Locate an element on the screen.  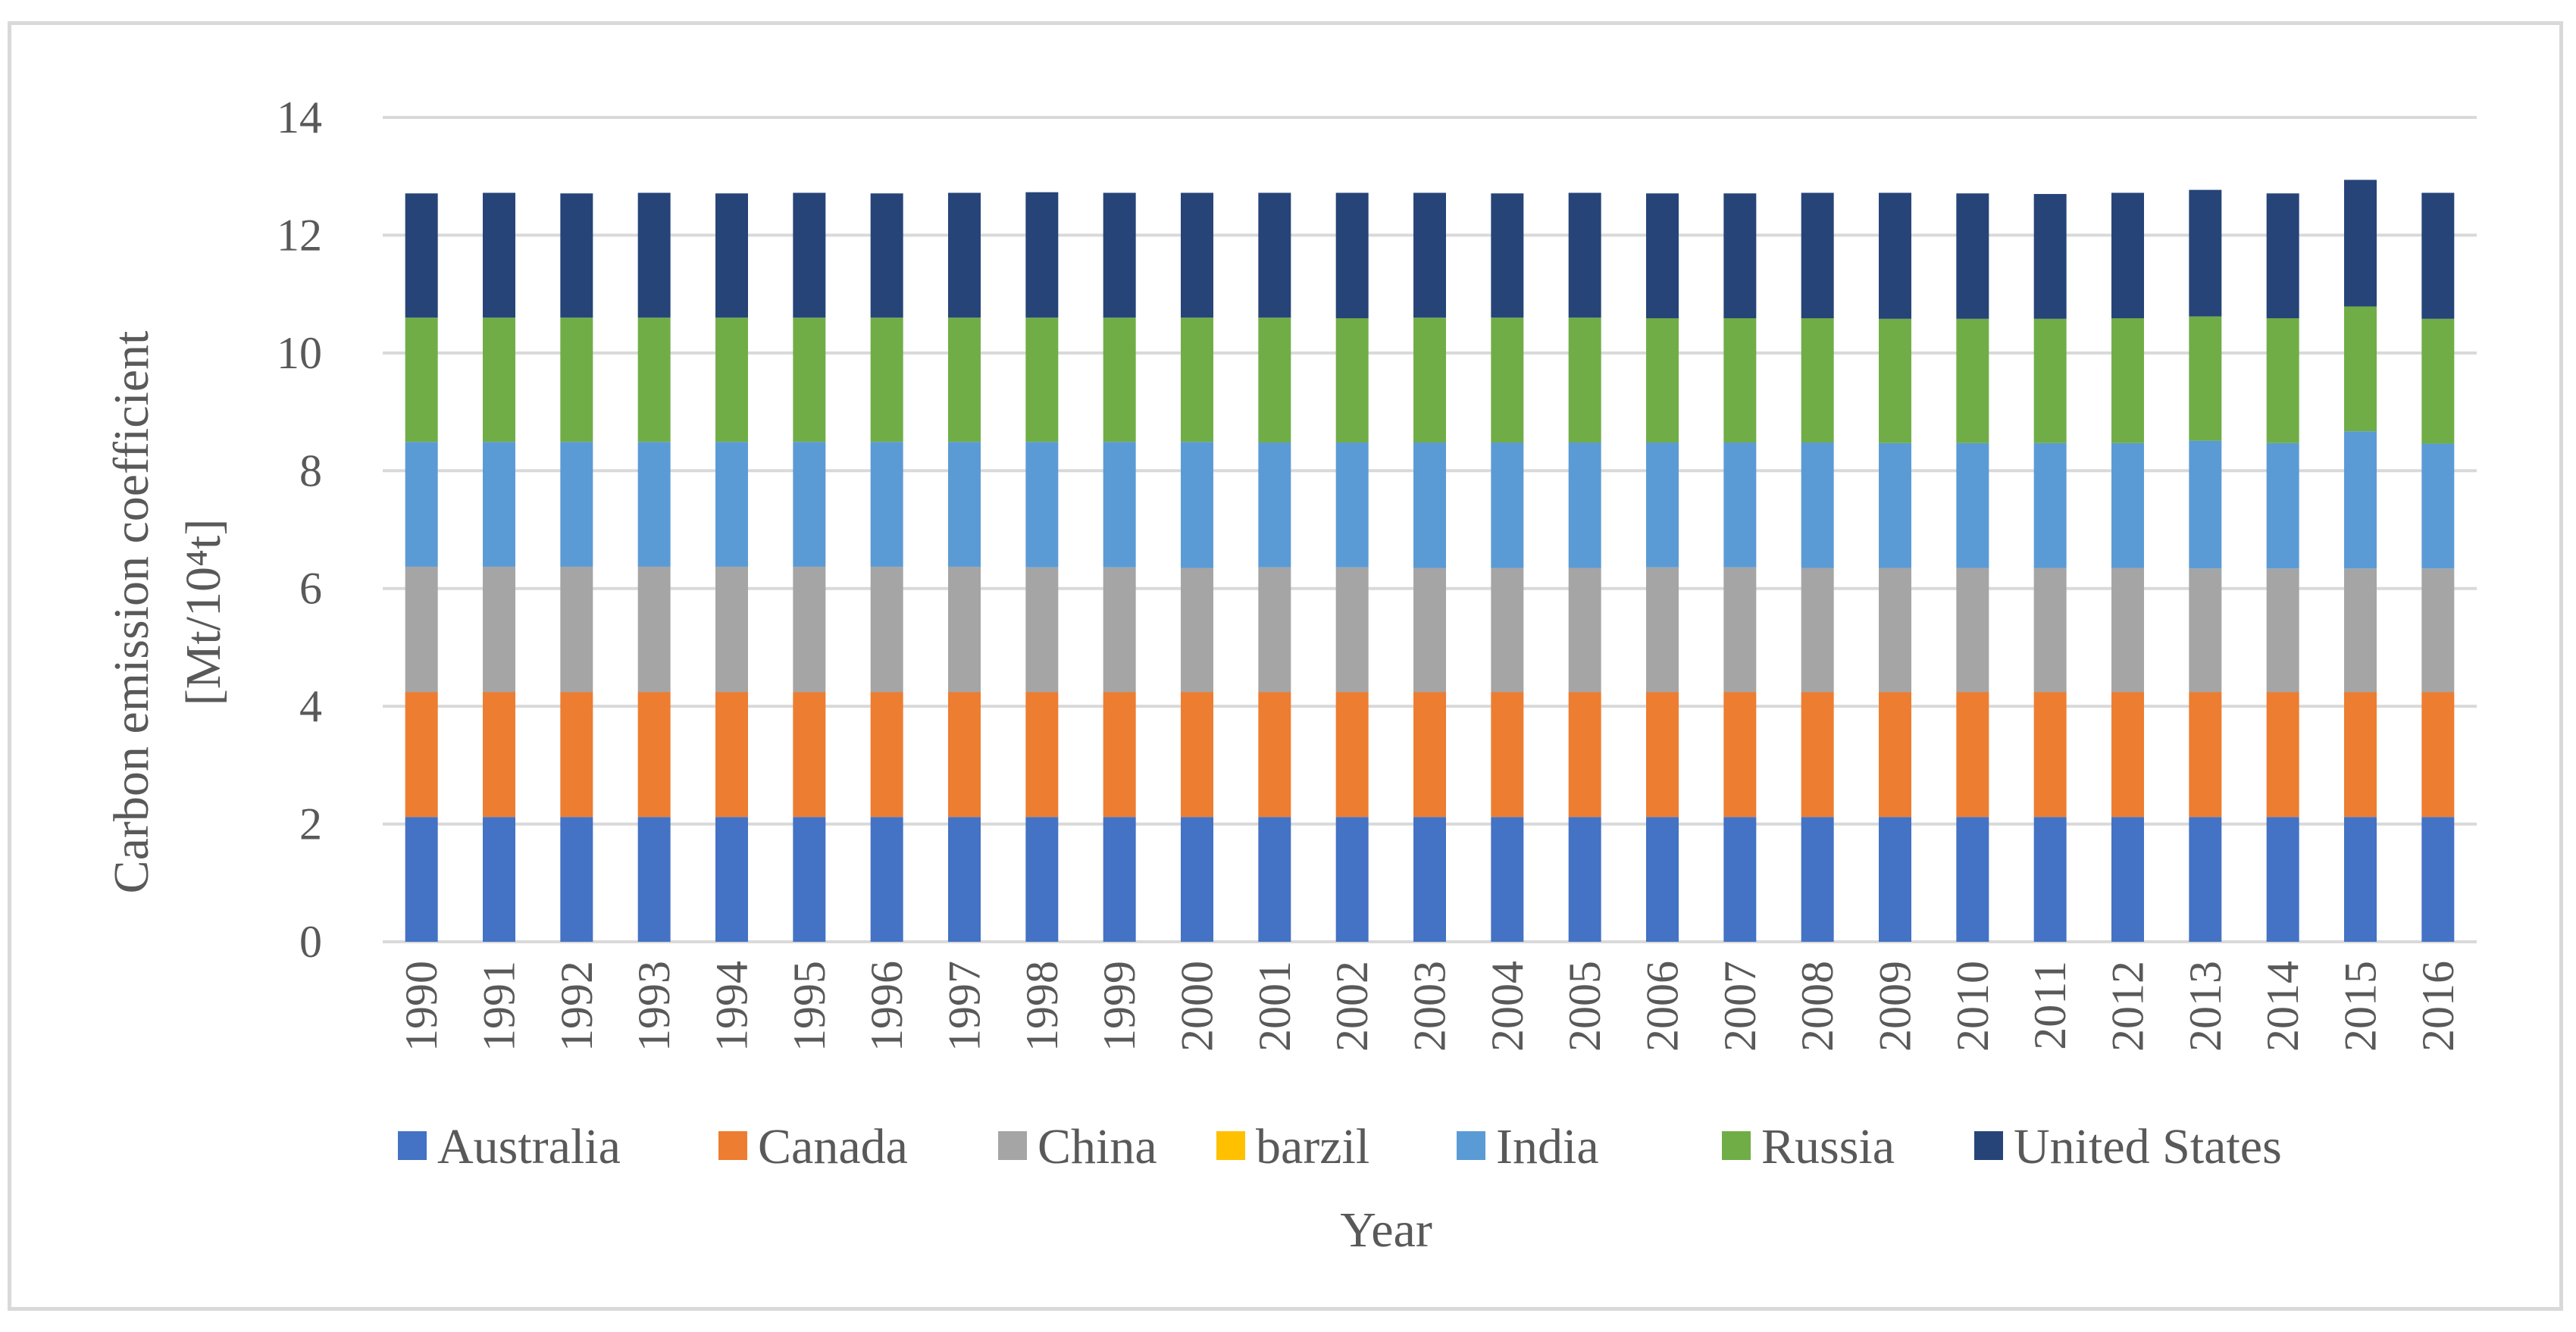
x-tick-label: 2015 is located at coordinates (2361, 1006).